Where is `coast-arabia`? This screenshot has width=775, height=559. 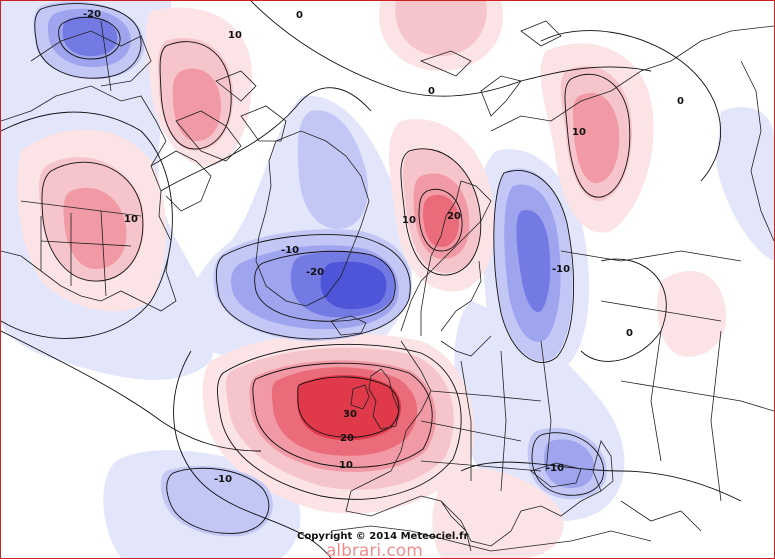 coast-arabia is located at coordinates (661, 516).